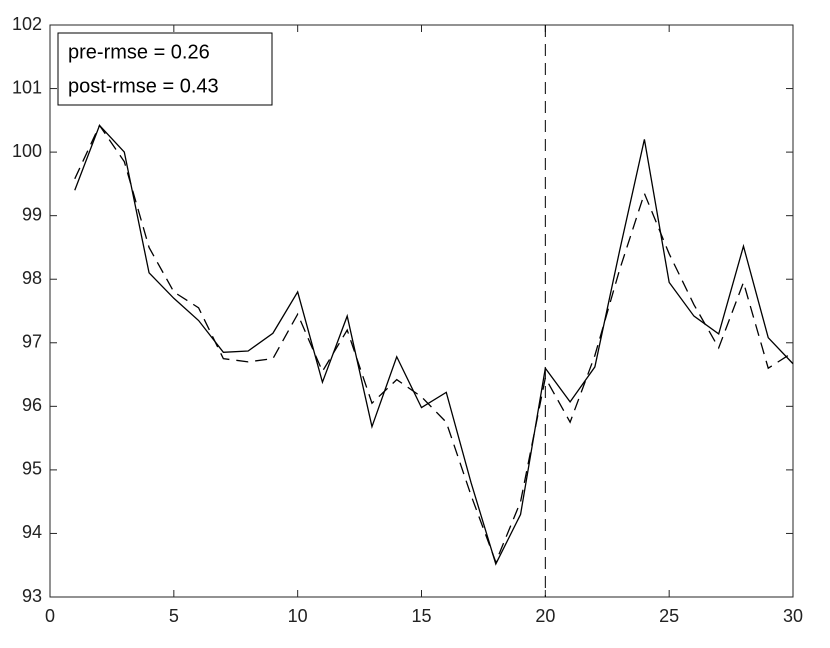 Image resolution: width=830 pixels, height=648 pixels. I want to click on annotation: post-rmse = 0.43, so click(143, 86).